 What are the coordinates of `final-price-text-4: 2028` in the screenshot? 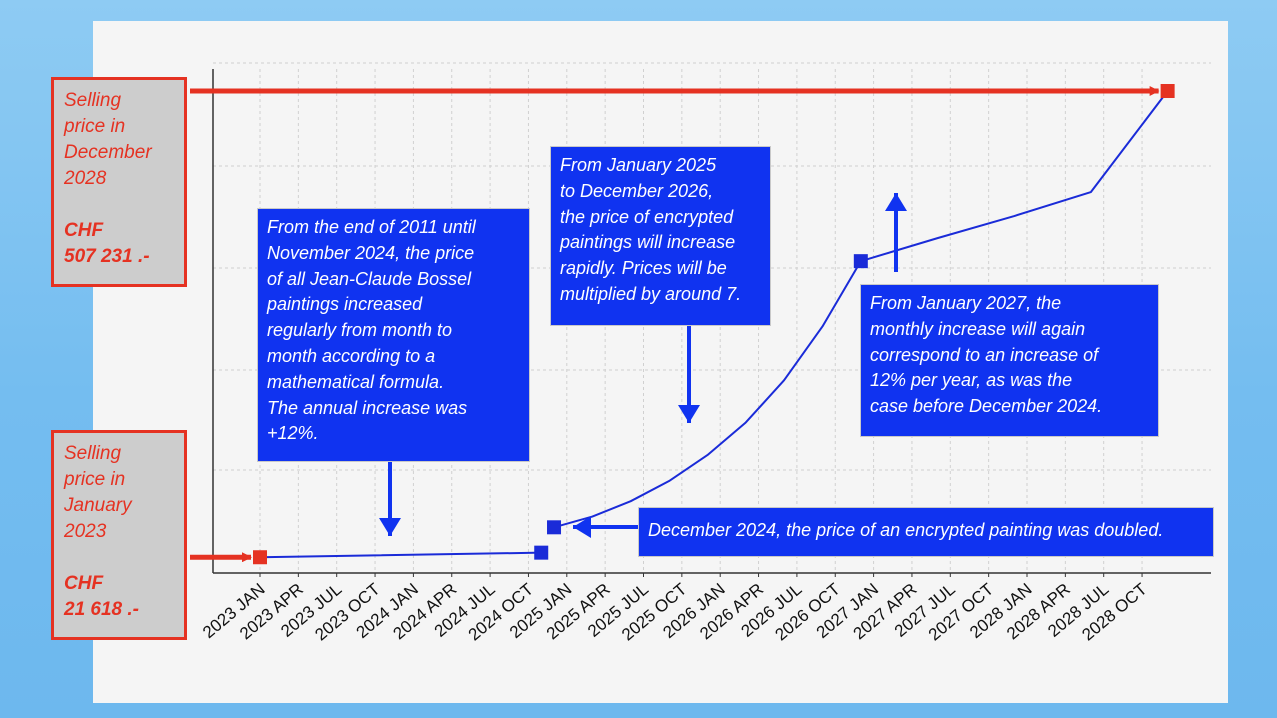 It's located at (85, 178).